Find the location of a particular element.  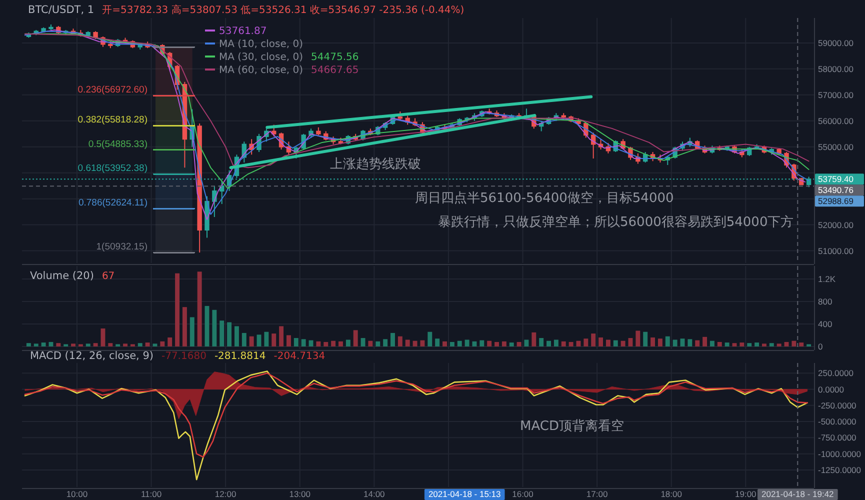

y-tick-label: 1.2K is located at coordinates (827, 279).